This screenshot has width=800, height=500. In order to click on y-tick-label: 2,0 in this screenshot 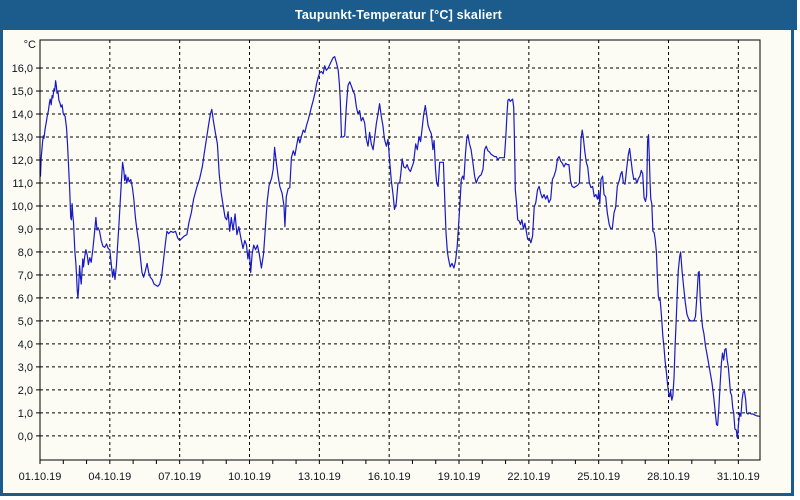, I will do `click(25, 391)`.